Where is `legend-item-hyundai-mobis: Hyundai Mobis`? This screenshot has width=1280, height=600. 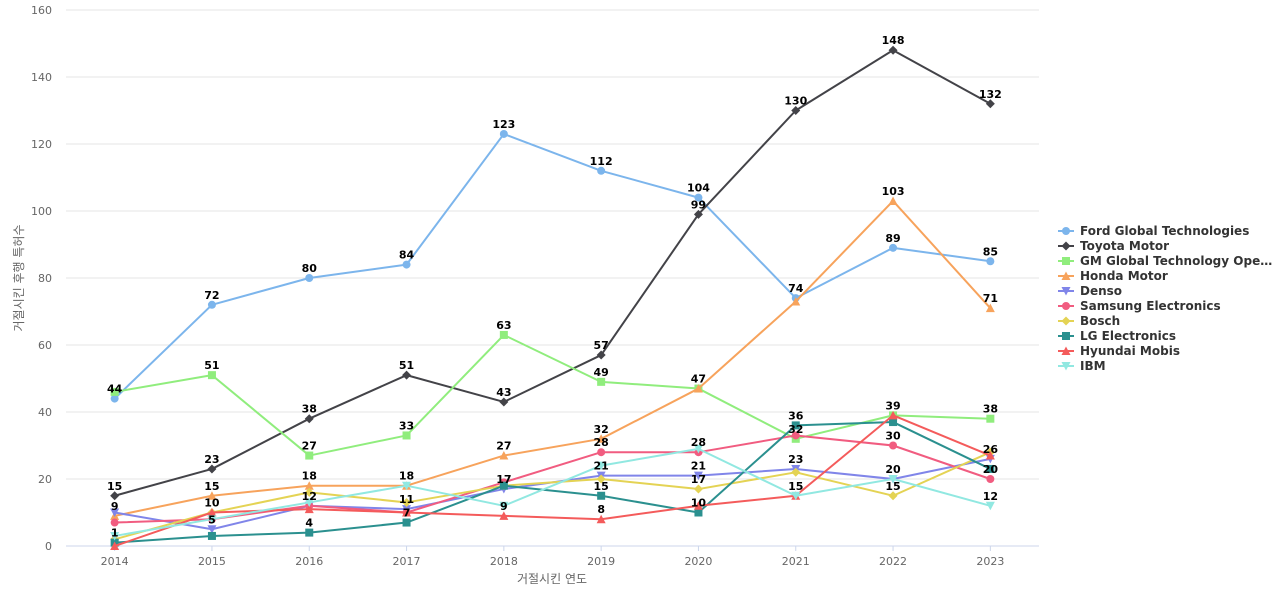
legend-item-hyundai-mobis: Hyundai Mobis is located at coordinates (1168, 350).